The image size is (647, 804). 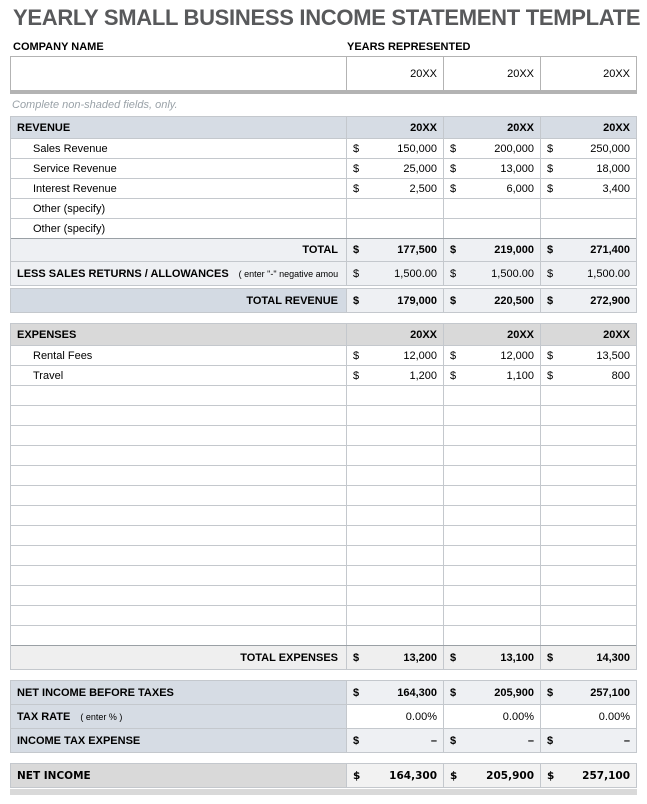 What do you see at coordinates (491, 355) in the screenshot?
I see `expenses-row-0-value-1: $12,000` at bounding box center [491, 355].